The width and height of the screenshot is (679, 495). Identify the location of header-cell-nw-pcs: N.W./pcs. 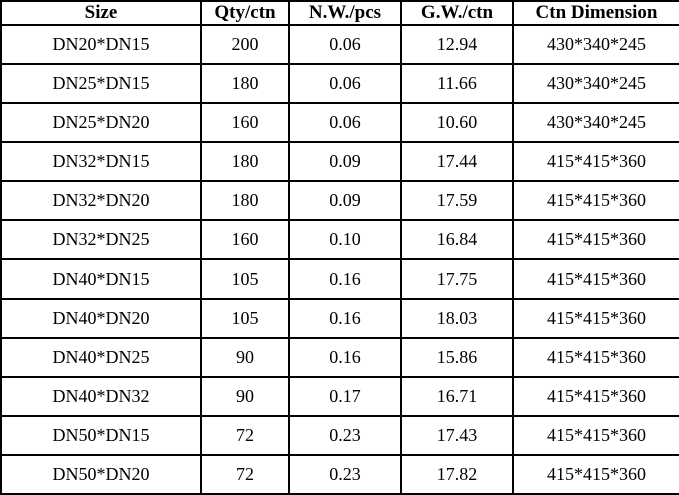
(345, 13).